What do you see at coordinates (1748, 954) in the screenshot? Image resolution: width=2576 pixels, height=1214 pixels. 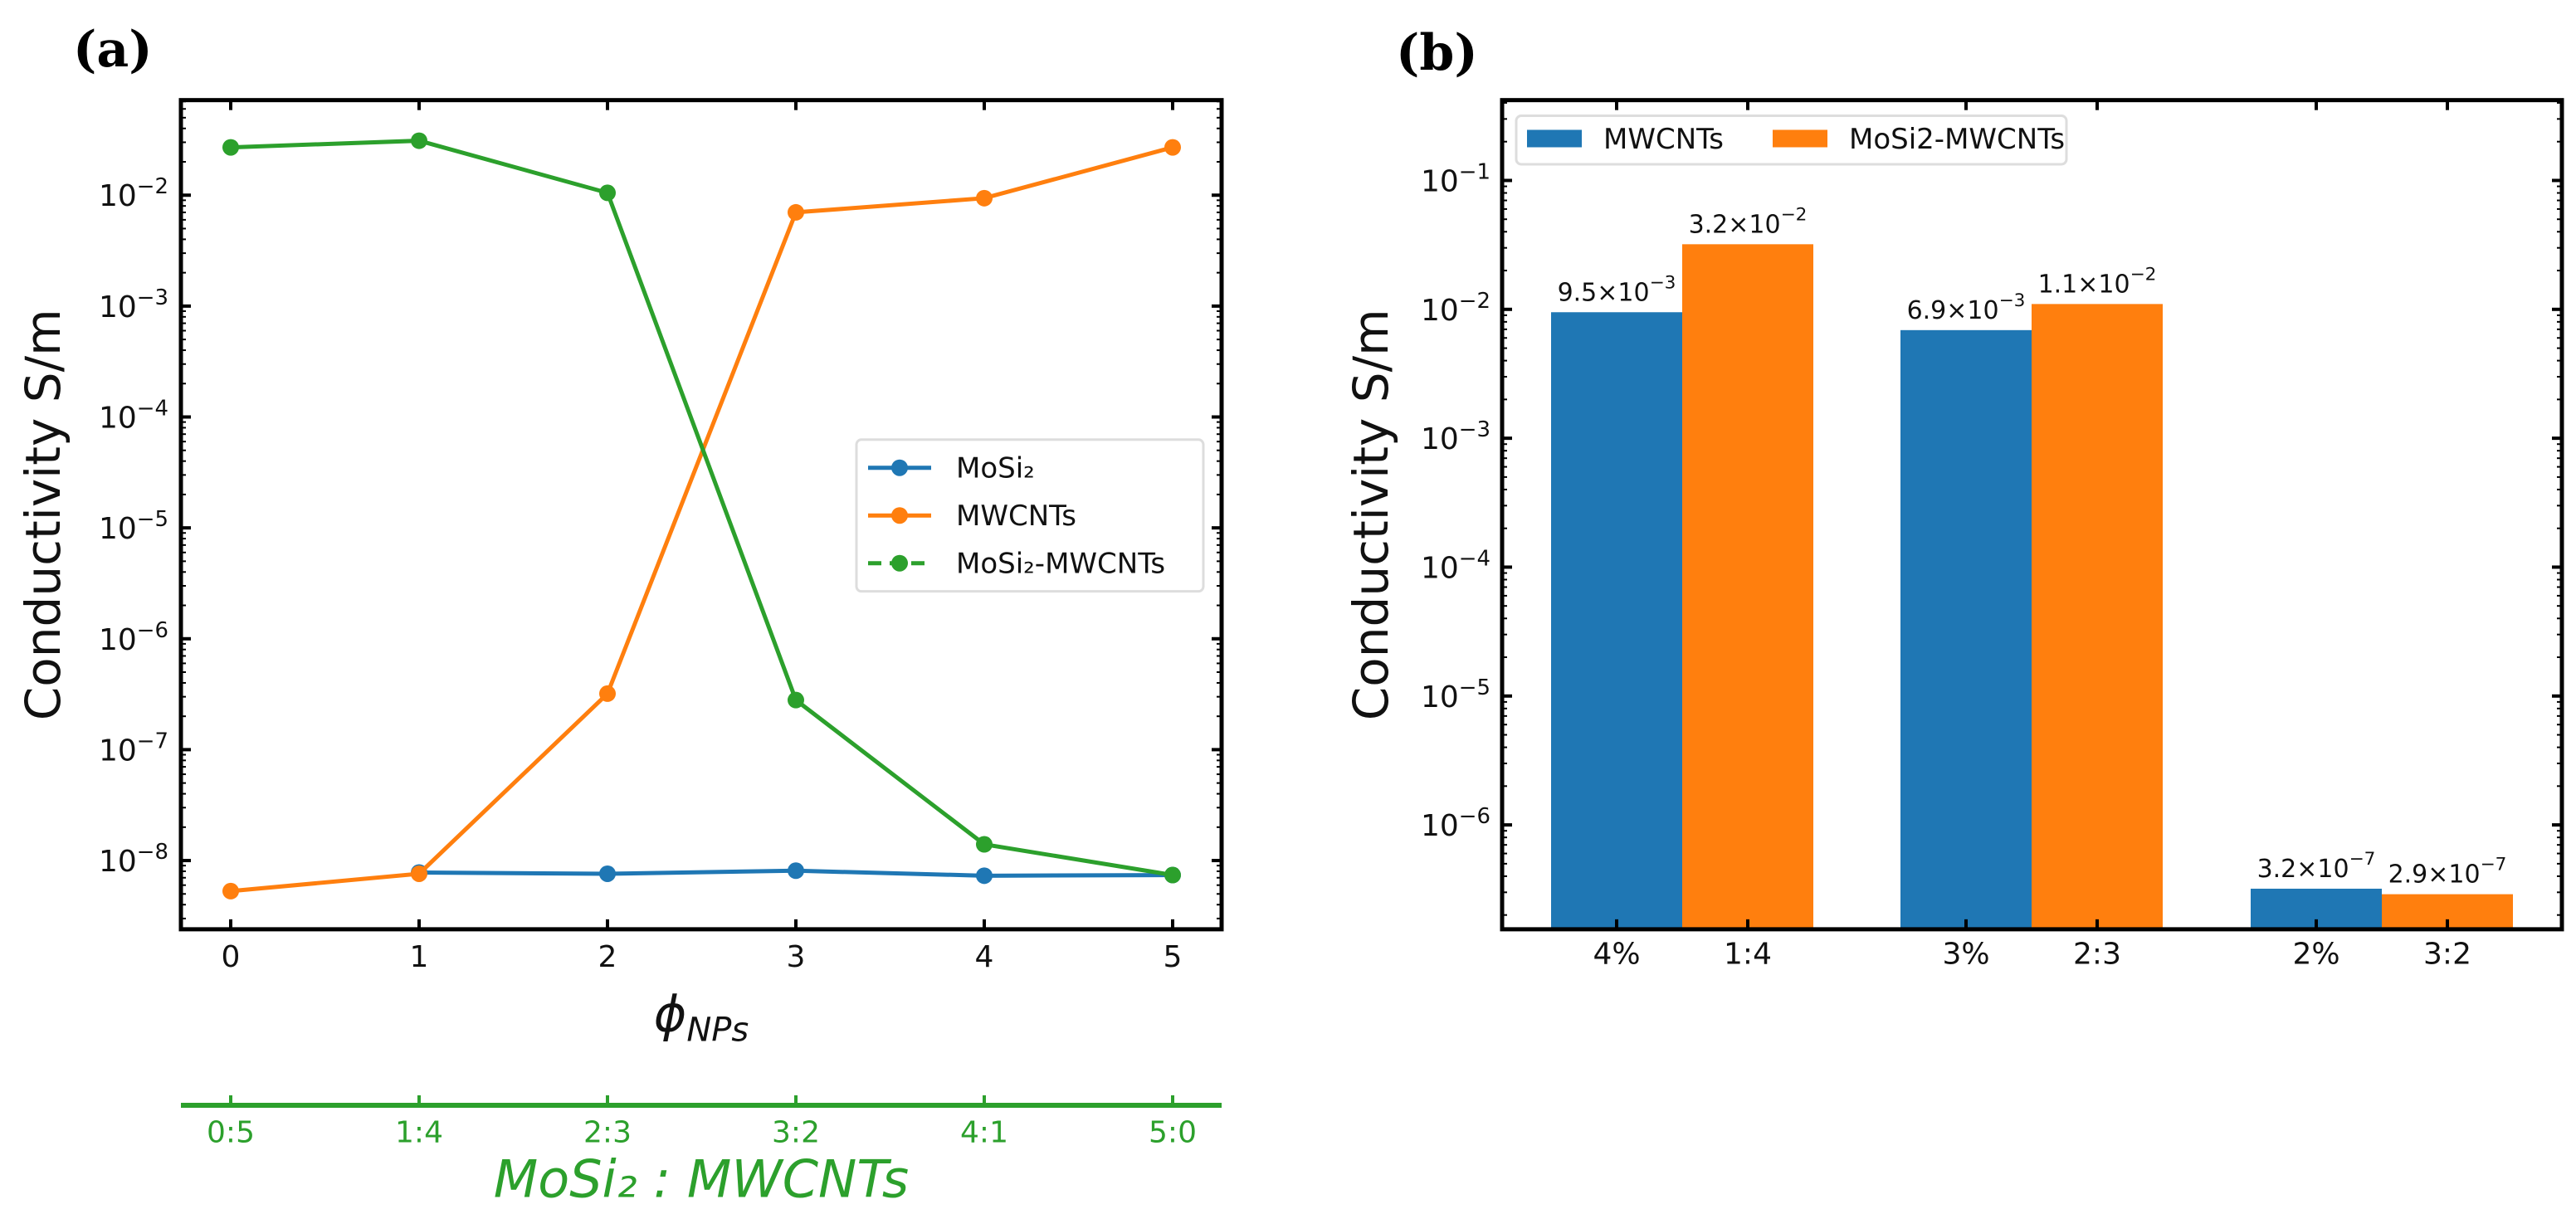 I see `x-tick-label: 1:4` at bounding box center [1748, 954].